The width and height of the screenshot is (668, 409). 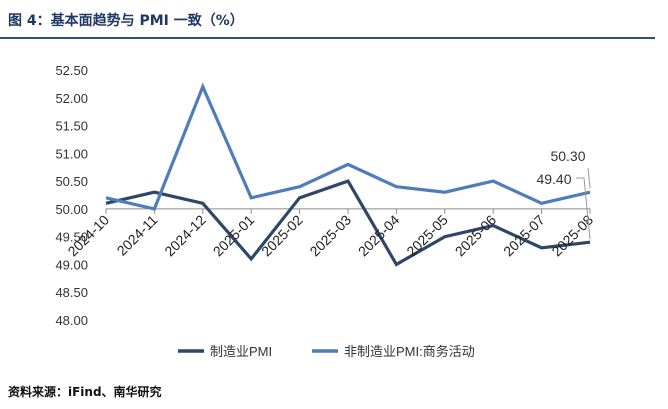 I want to click on y-tick-label: 49.00, so click(x=71, y=264).